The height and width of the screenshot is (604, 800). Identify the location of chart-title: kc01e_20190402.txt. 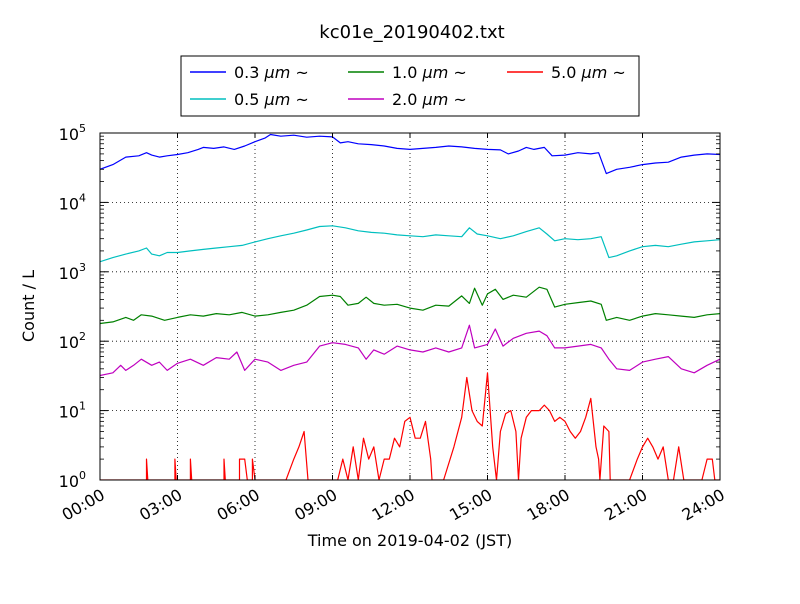
(411, 32).